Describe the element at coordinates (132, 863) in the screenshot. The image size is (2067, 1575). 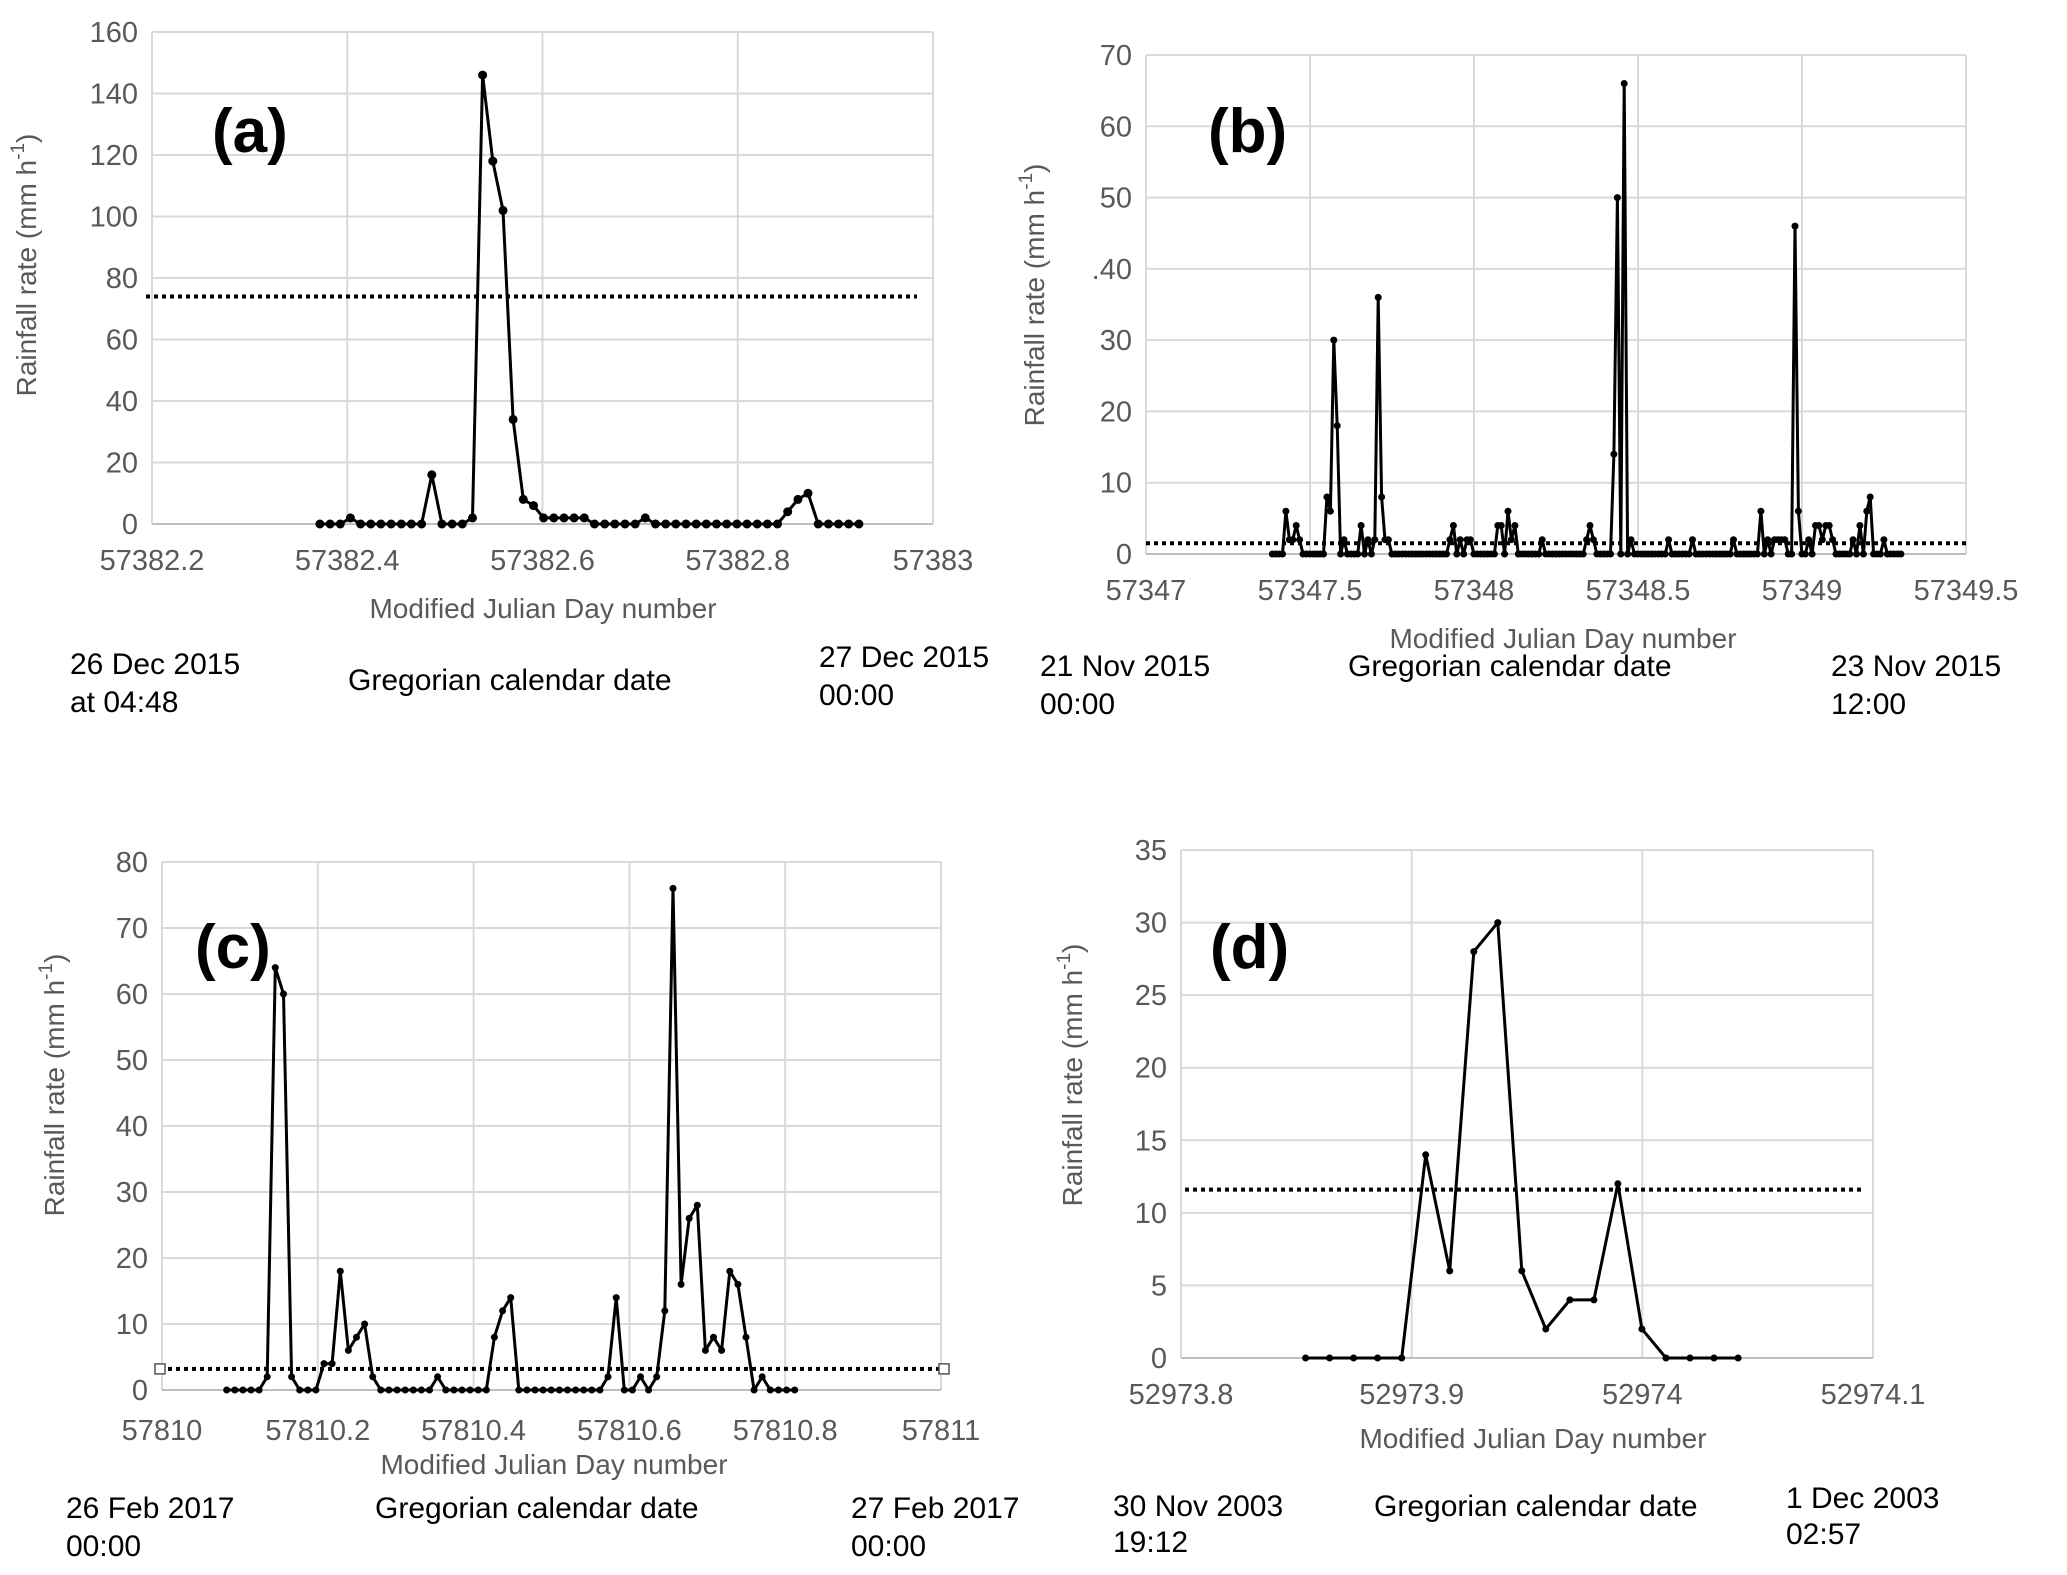
I see `y-tick-label: 80` at that location.